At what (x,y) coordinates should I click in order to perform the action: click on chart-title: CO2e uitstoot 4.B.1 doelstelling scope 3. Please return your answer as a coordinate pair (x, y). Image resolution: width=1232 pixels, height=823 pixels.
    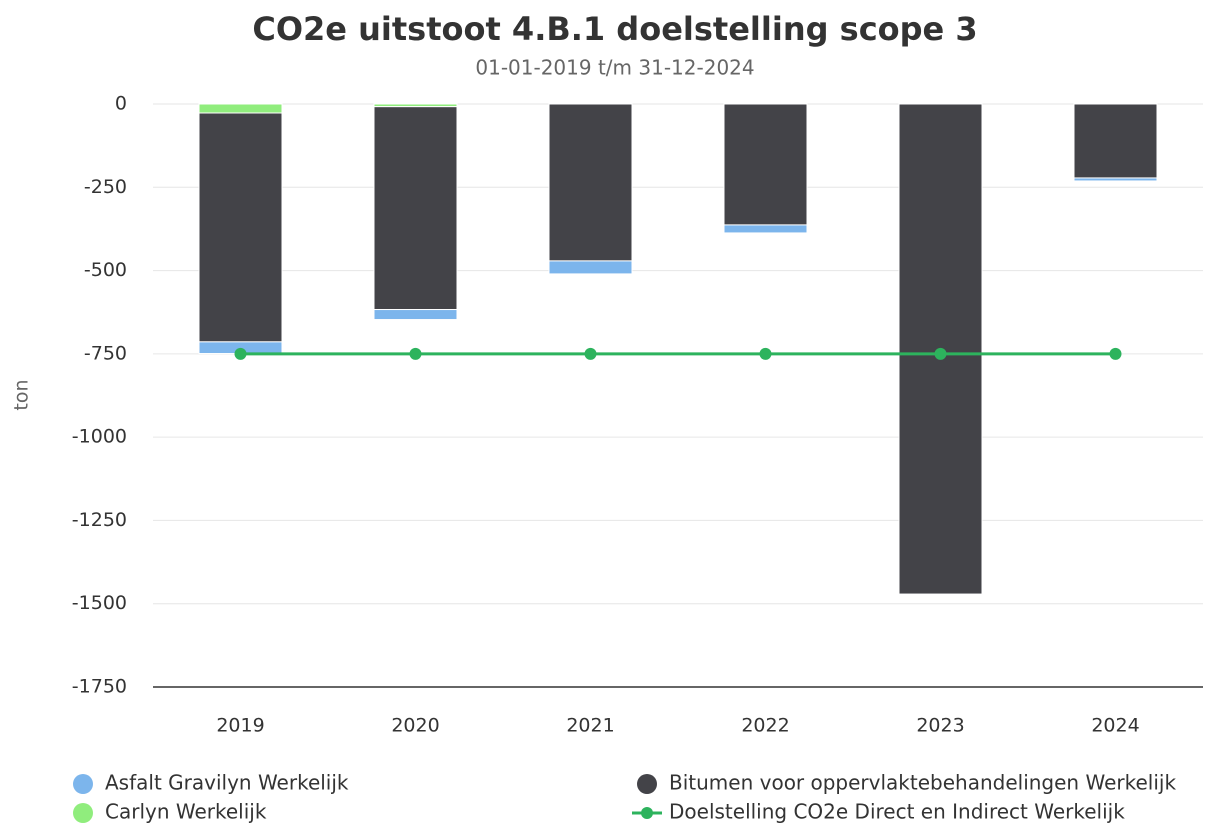
    Looking at the image, I should click on (614, 29).